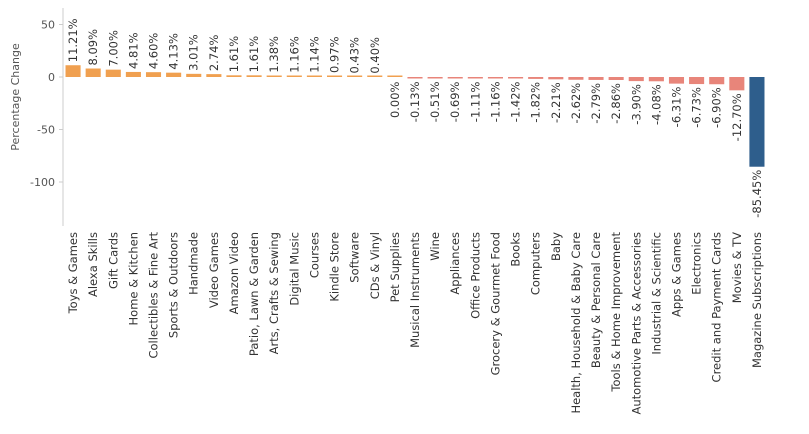  What do you see at coordinates (395, 267) in the screenshot?
I see `category-label: Pet Supplies` at bounding box center [395, 267].